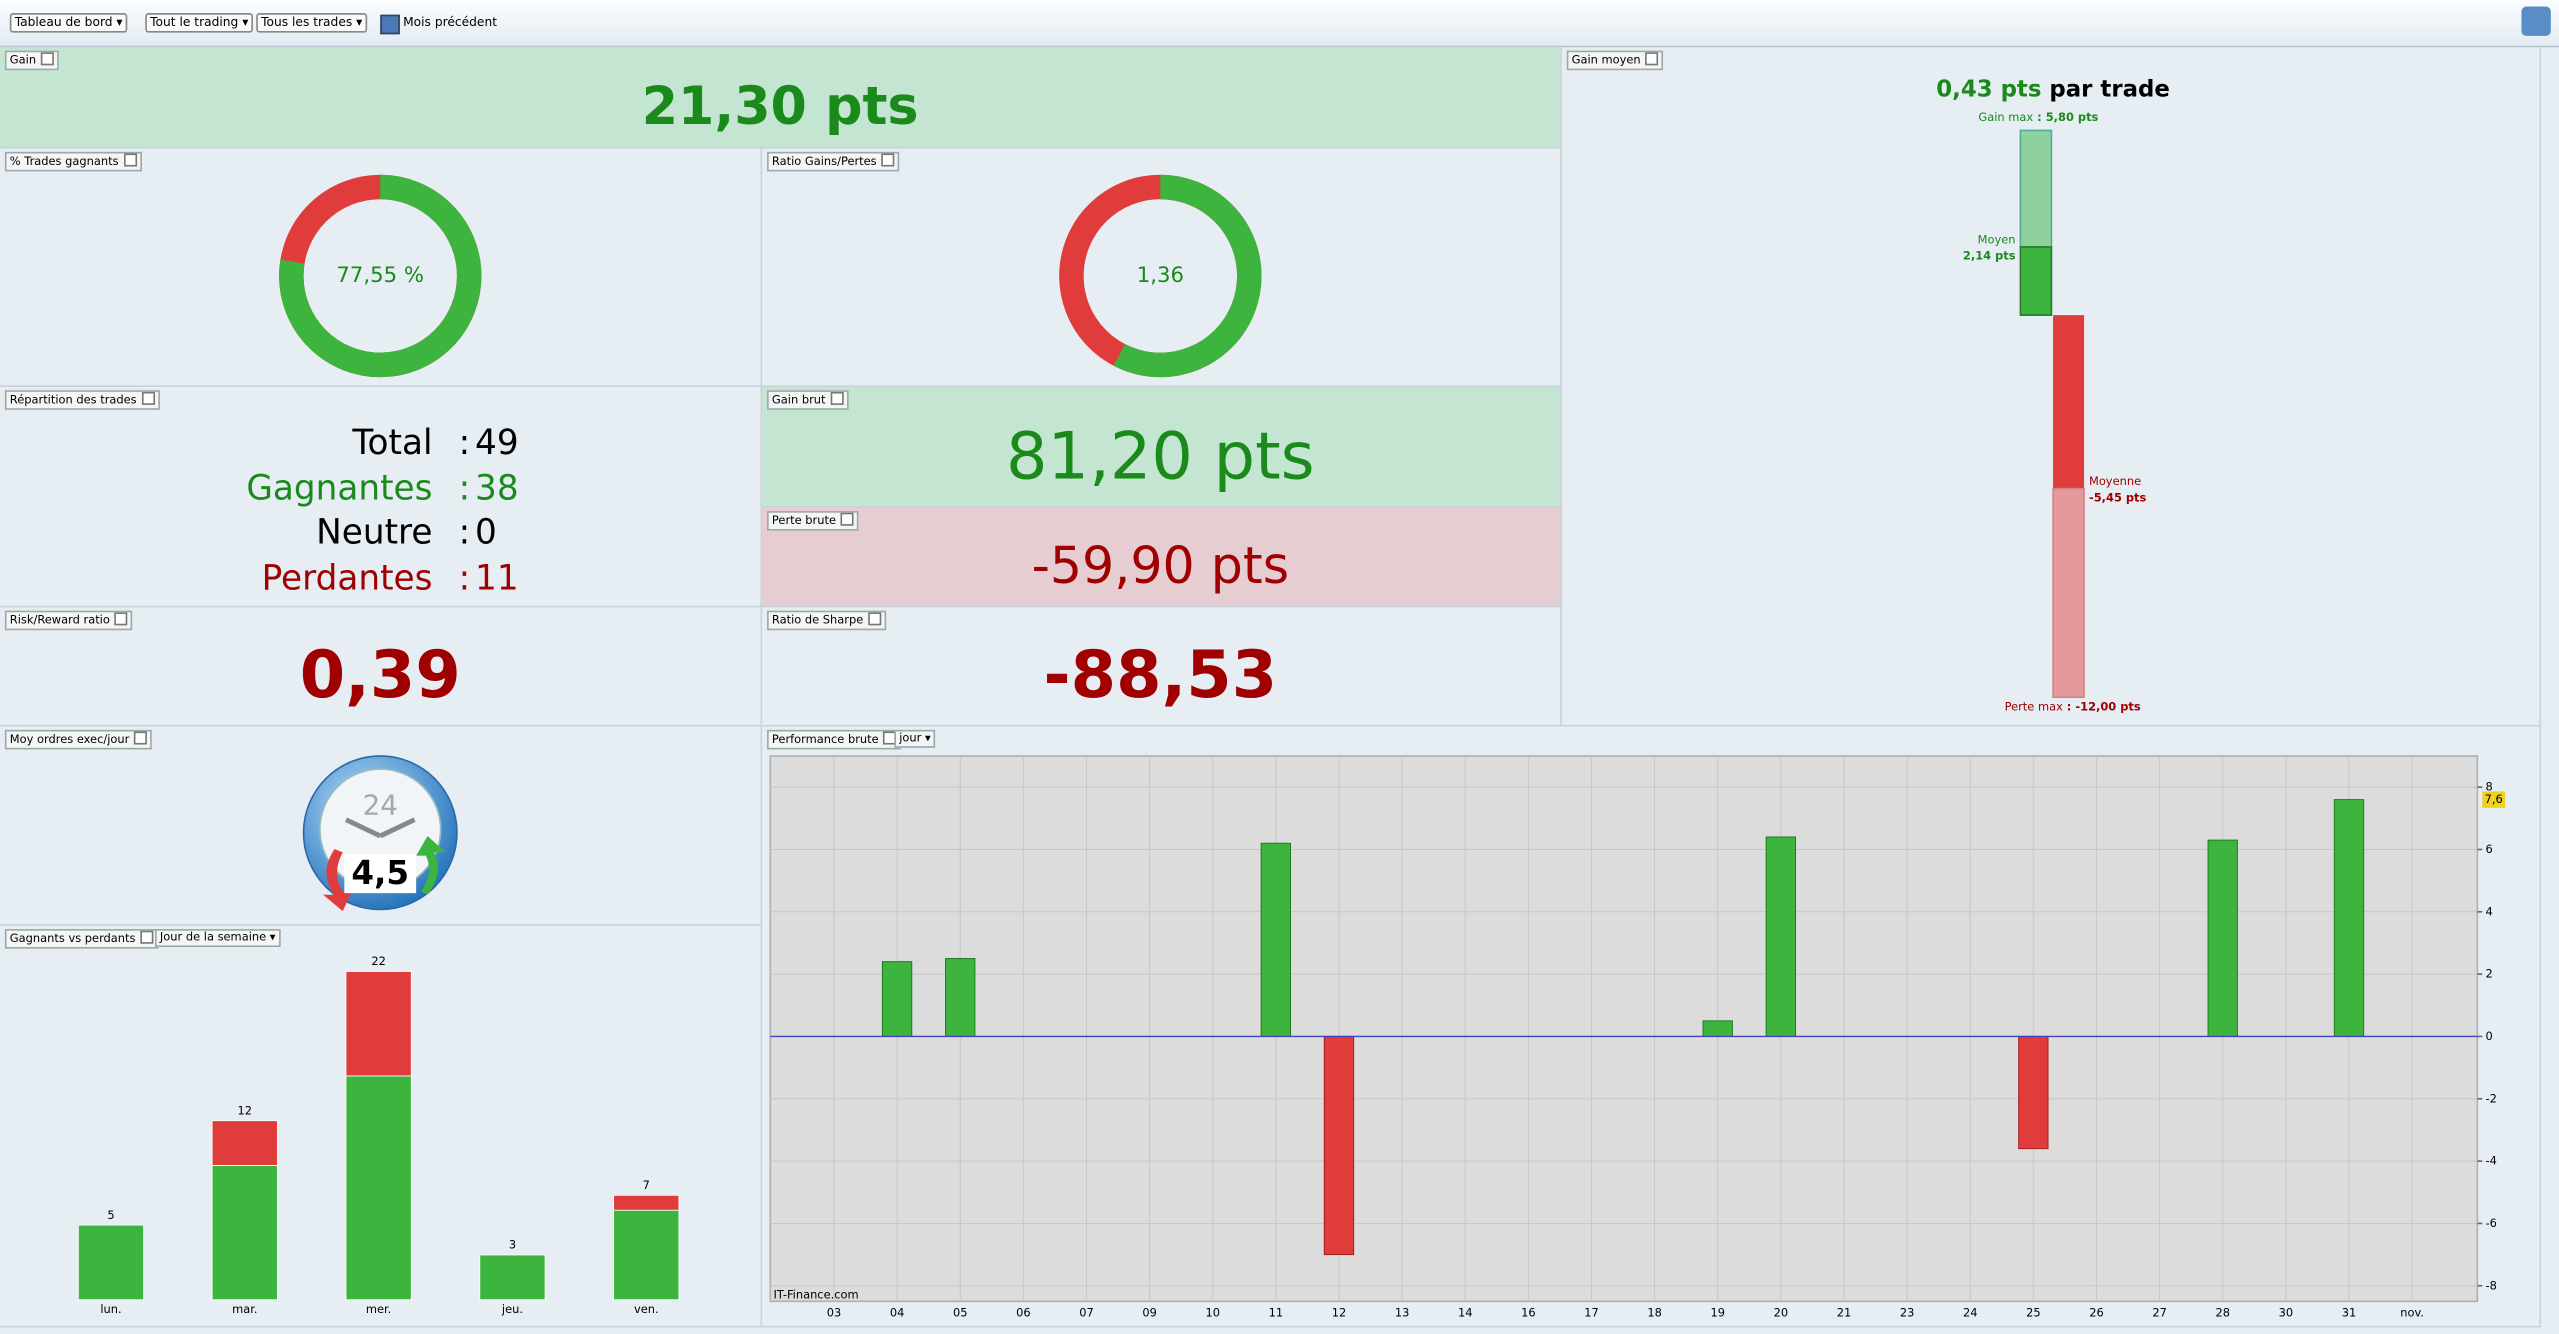  Describe the element at coordinates (390, 24) in the screenshot. I see `calendar-icon` at that location.